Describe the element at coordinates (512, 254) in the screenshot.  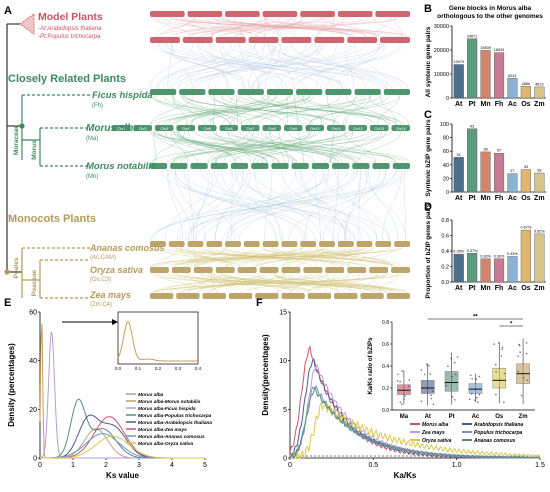
I see `bar-value-label: 0.33%` at that location.